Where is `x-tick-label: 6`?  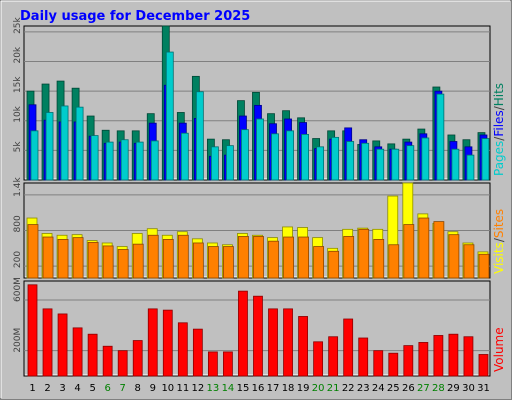
x-tick-label: 6 is located at coordinates (107, 388).